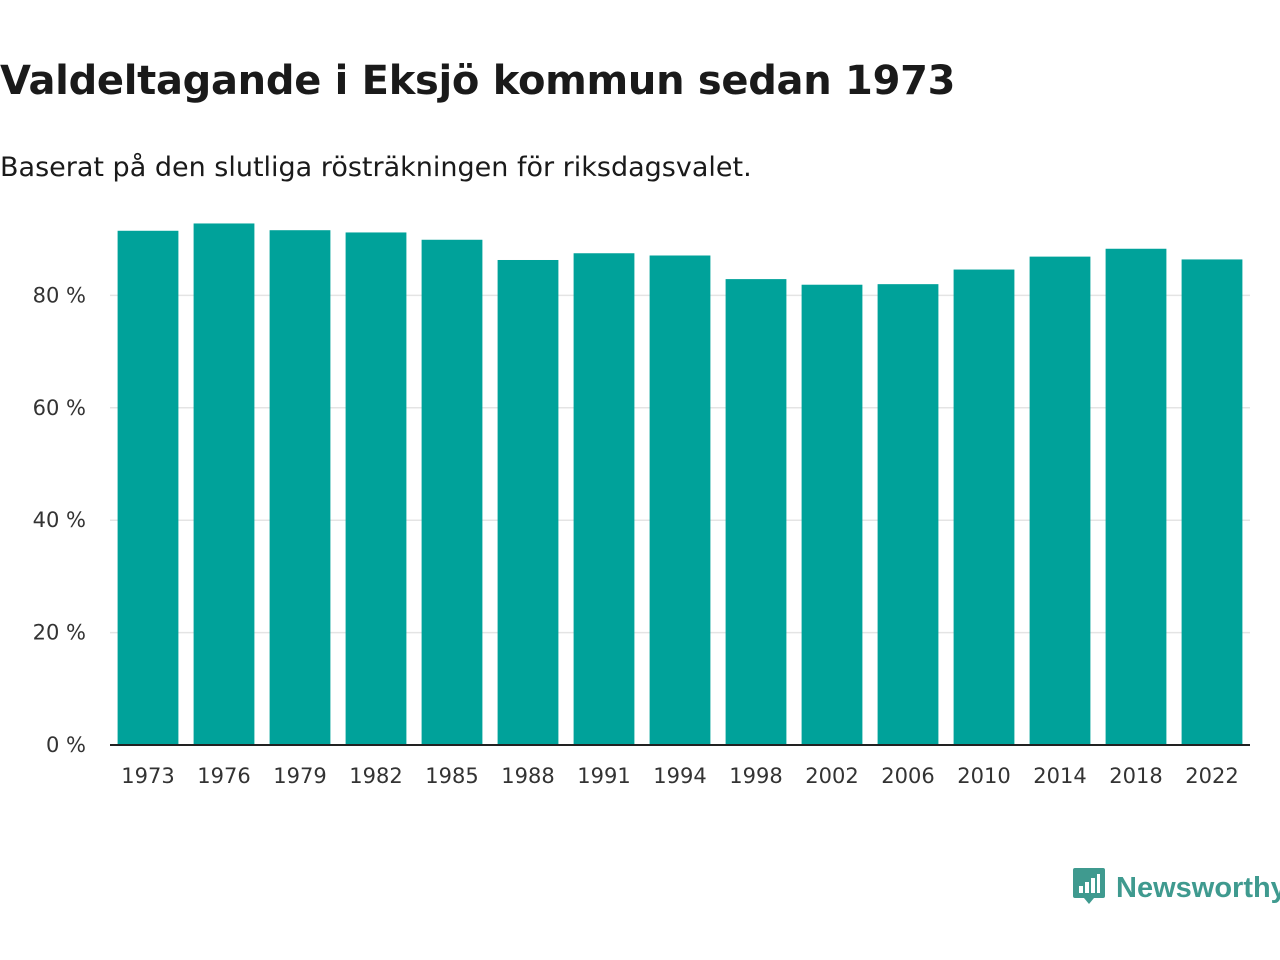 The image size is (1280, 960). I want to click on x-tick-label: 1994, so click(679, 776).